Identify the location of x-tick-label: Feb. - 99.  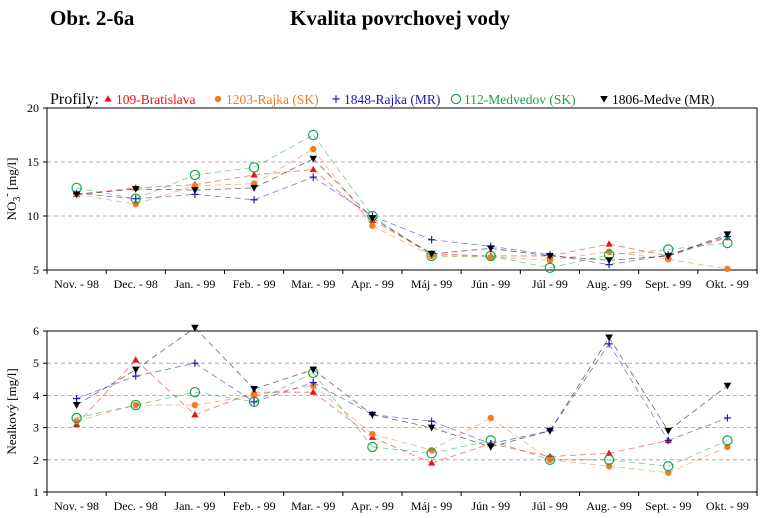
(254, 506).